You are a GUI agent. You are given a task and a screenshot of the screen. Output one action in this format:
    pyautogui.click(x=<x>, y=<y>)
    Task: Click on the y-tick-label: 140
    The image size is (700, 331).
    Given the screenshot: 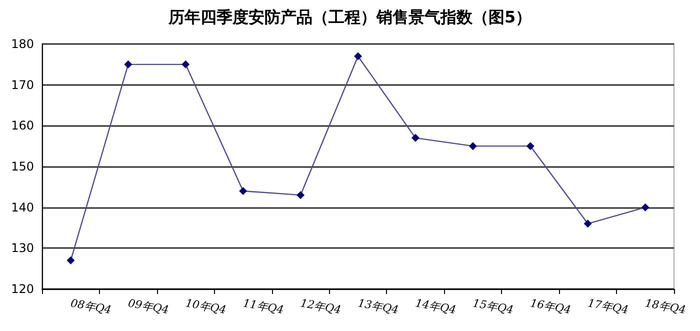 What is the action you would take?
    pyautogui.click(x=22, y=207)
    